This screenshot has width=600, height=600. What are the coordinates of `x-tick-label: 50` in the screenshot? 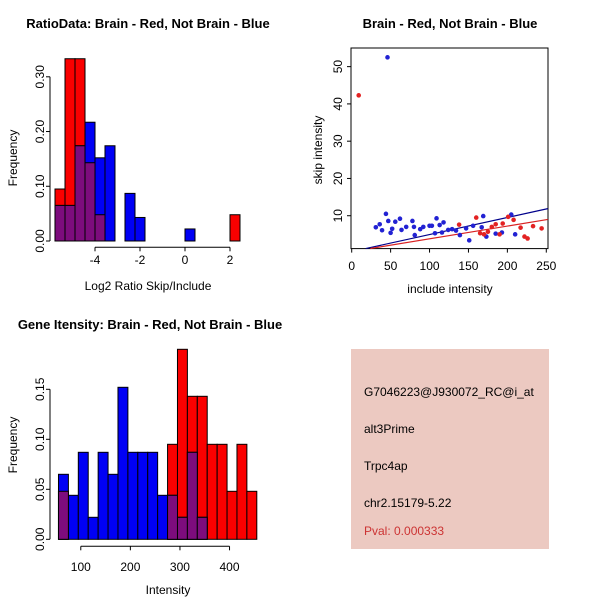 It's located at (391, 266).